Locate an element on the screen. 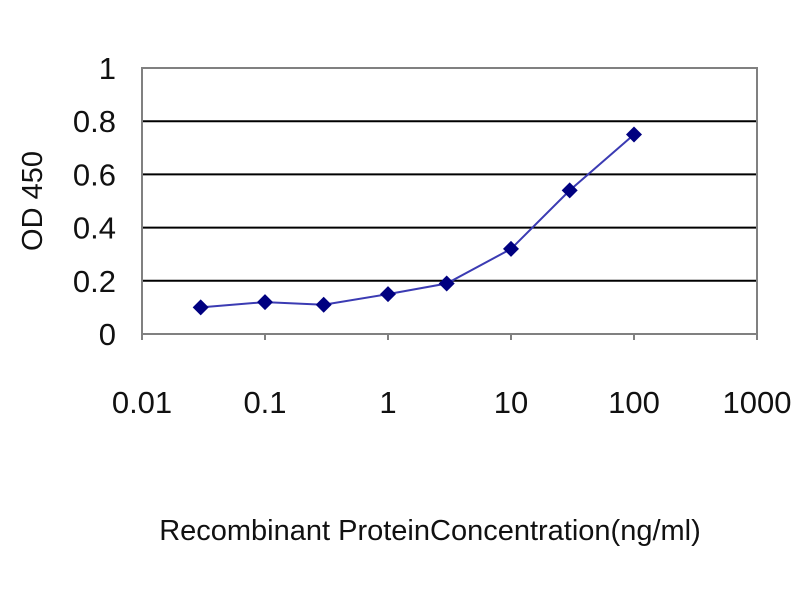 The image size is (800, 600). x-axis-label: Recombinant ProteinConcentration(ng/ml) is located at coordinates (430, 531).